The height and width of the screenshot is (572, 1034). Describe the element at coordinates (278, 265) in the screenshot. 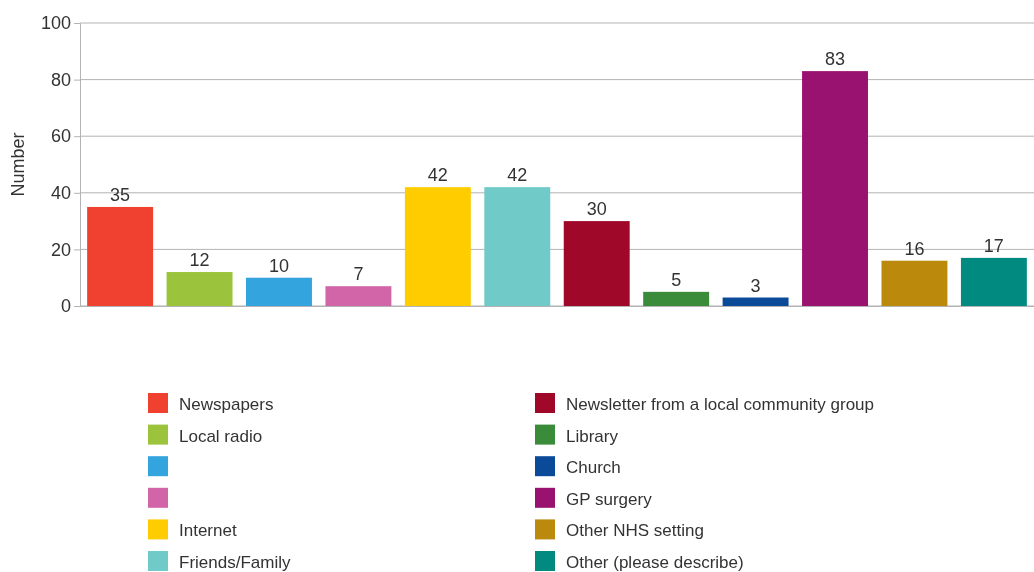

I see `data-label: 10` at that location.